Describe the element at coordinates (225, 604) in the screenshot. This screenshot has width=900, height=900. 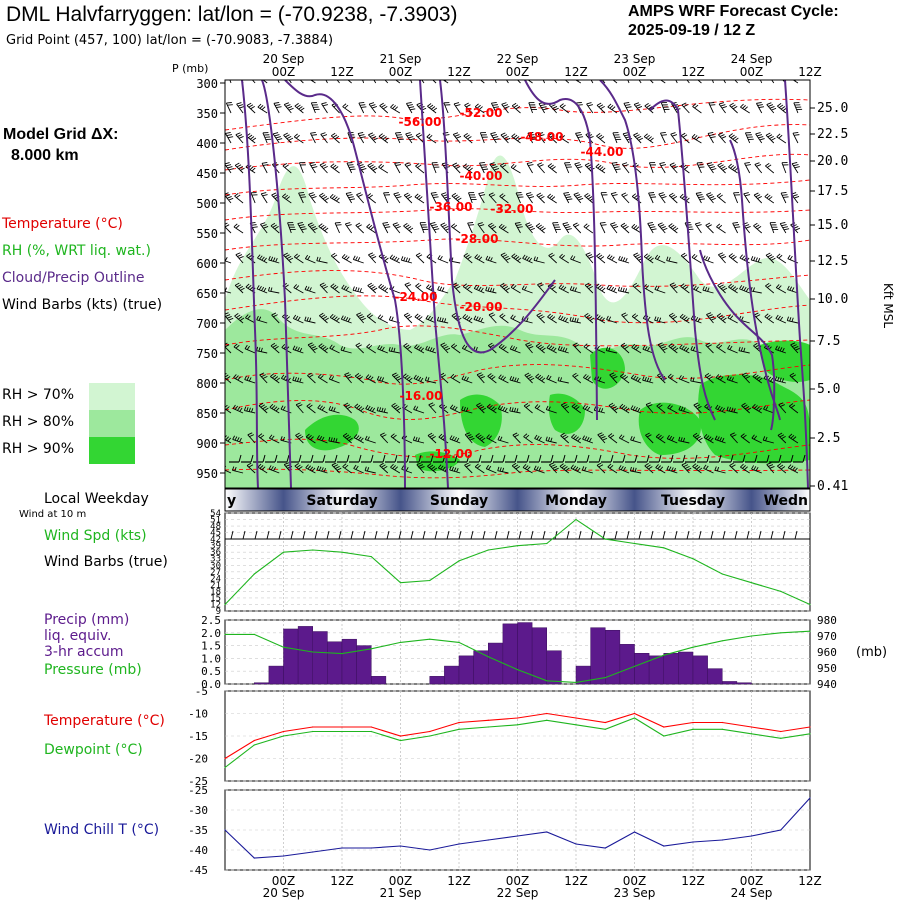
I see `wind-speed-line-point` at that location.